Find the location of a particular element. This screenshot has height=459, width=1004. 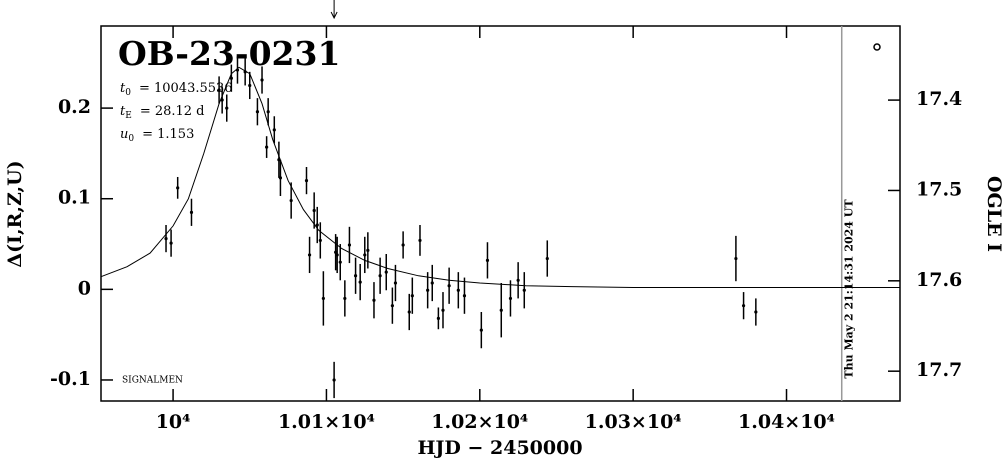

x-tick-label: 1.03×10⁴ is located at coordinates (633, 422).